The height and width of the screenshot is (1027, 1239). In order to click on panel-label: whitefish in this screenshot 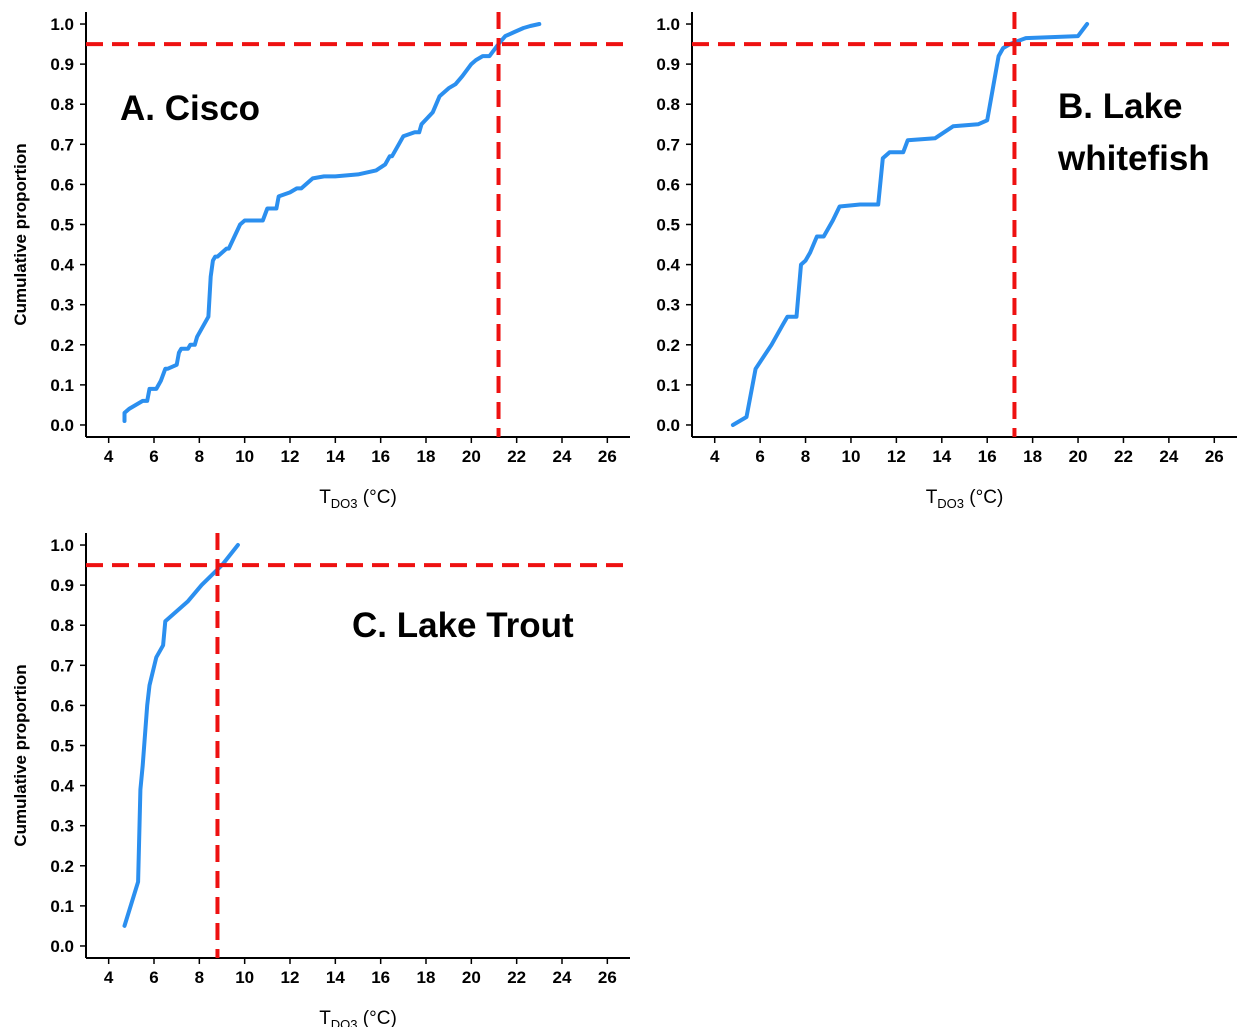, I will do `click(1133, 158)`.